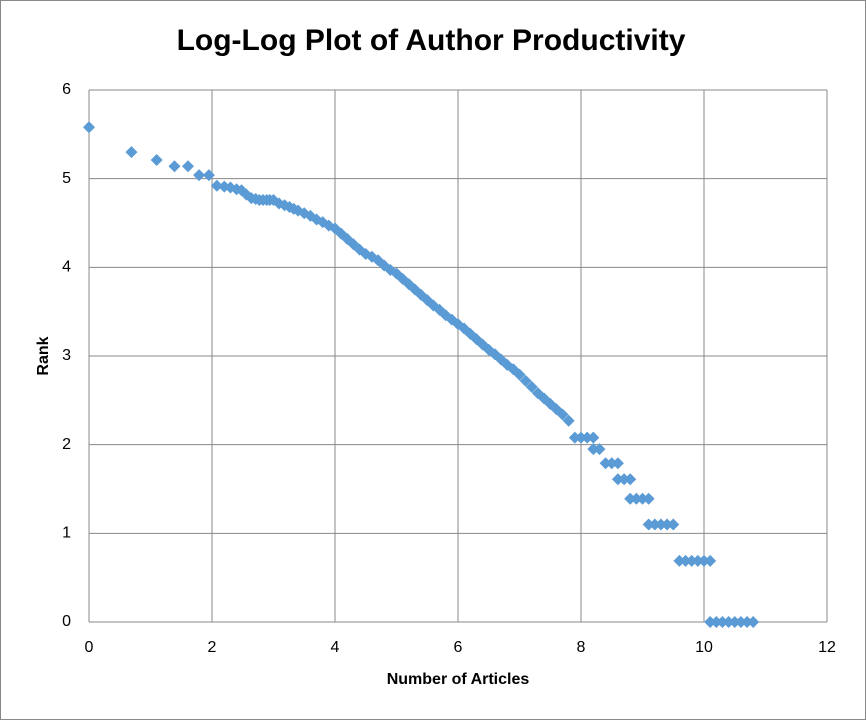  Describe the element at coordinates (458, 679) in the screenshot. I see `x-axis-title: Number of Articles` at that location.